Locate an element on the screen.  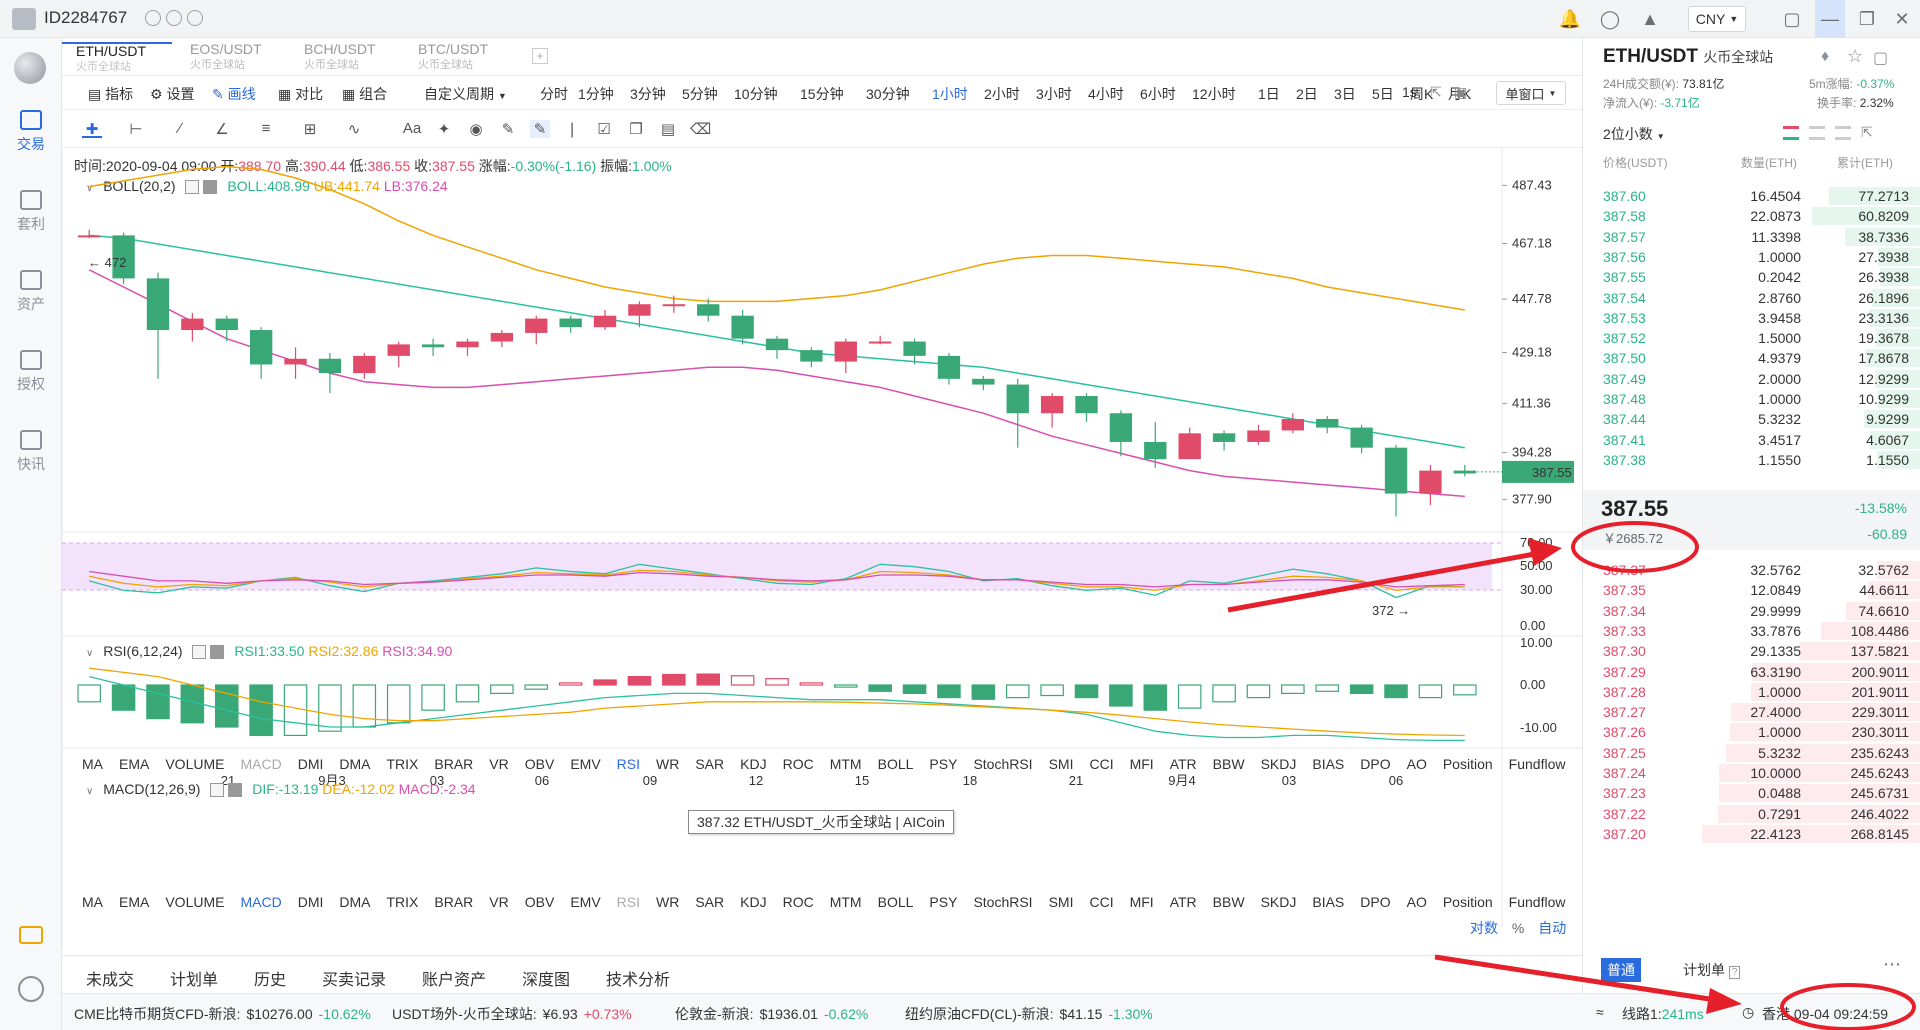
pattern-icon: ✦ is located at coordinates (444, 129).